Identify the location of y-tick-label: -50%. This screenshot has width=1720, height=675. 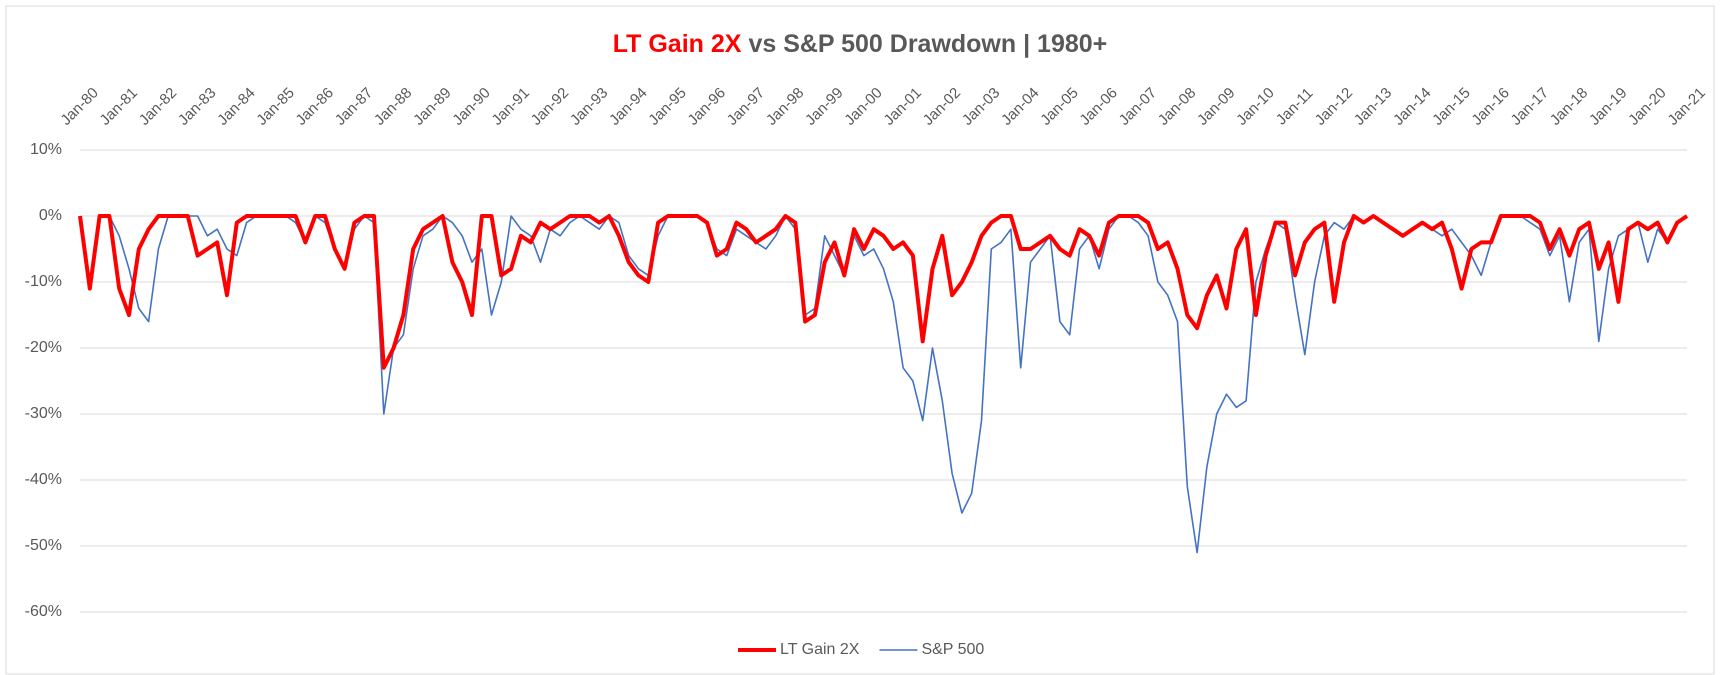
(43, 545).